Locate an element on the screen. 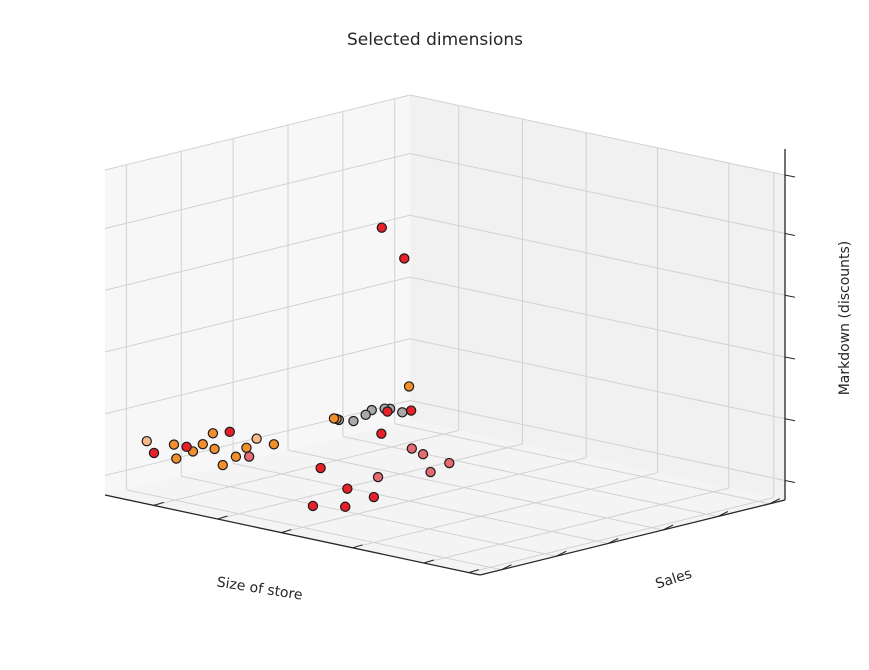 Image resolution: width=869 pixels, height=670 pixels. y-axis-line is located at coordinates (632, 537).